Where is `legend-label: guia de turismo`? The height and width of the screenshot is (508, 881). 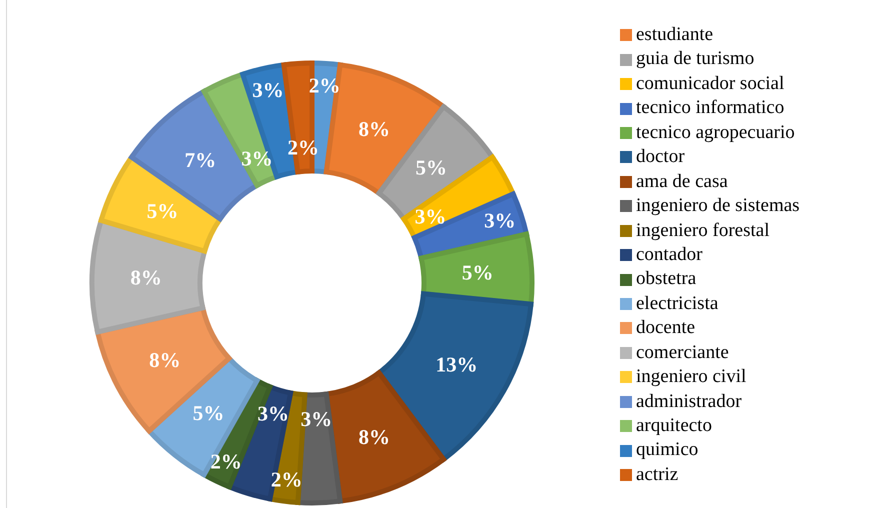
legend-label: guia de turismo is located at coordinates (695, 59).